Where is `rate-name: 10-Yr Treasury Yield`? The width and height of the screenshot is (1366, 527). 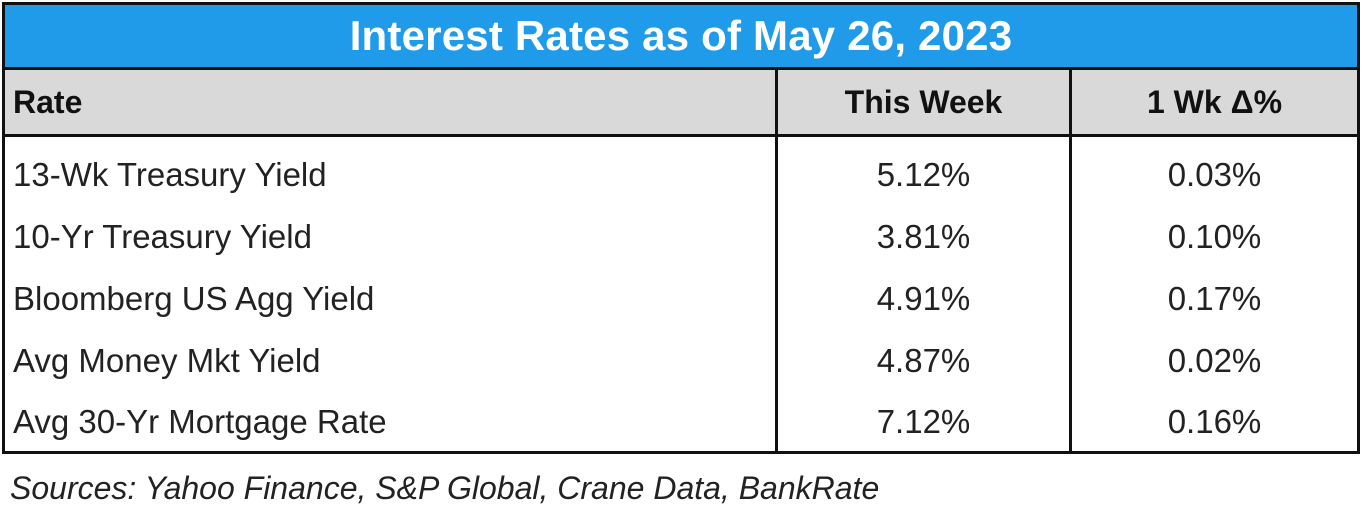 rate-name: 10-Yr Treasury Yield is located at coordinates (162, 236).